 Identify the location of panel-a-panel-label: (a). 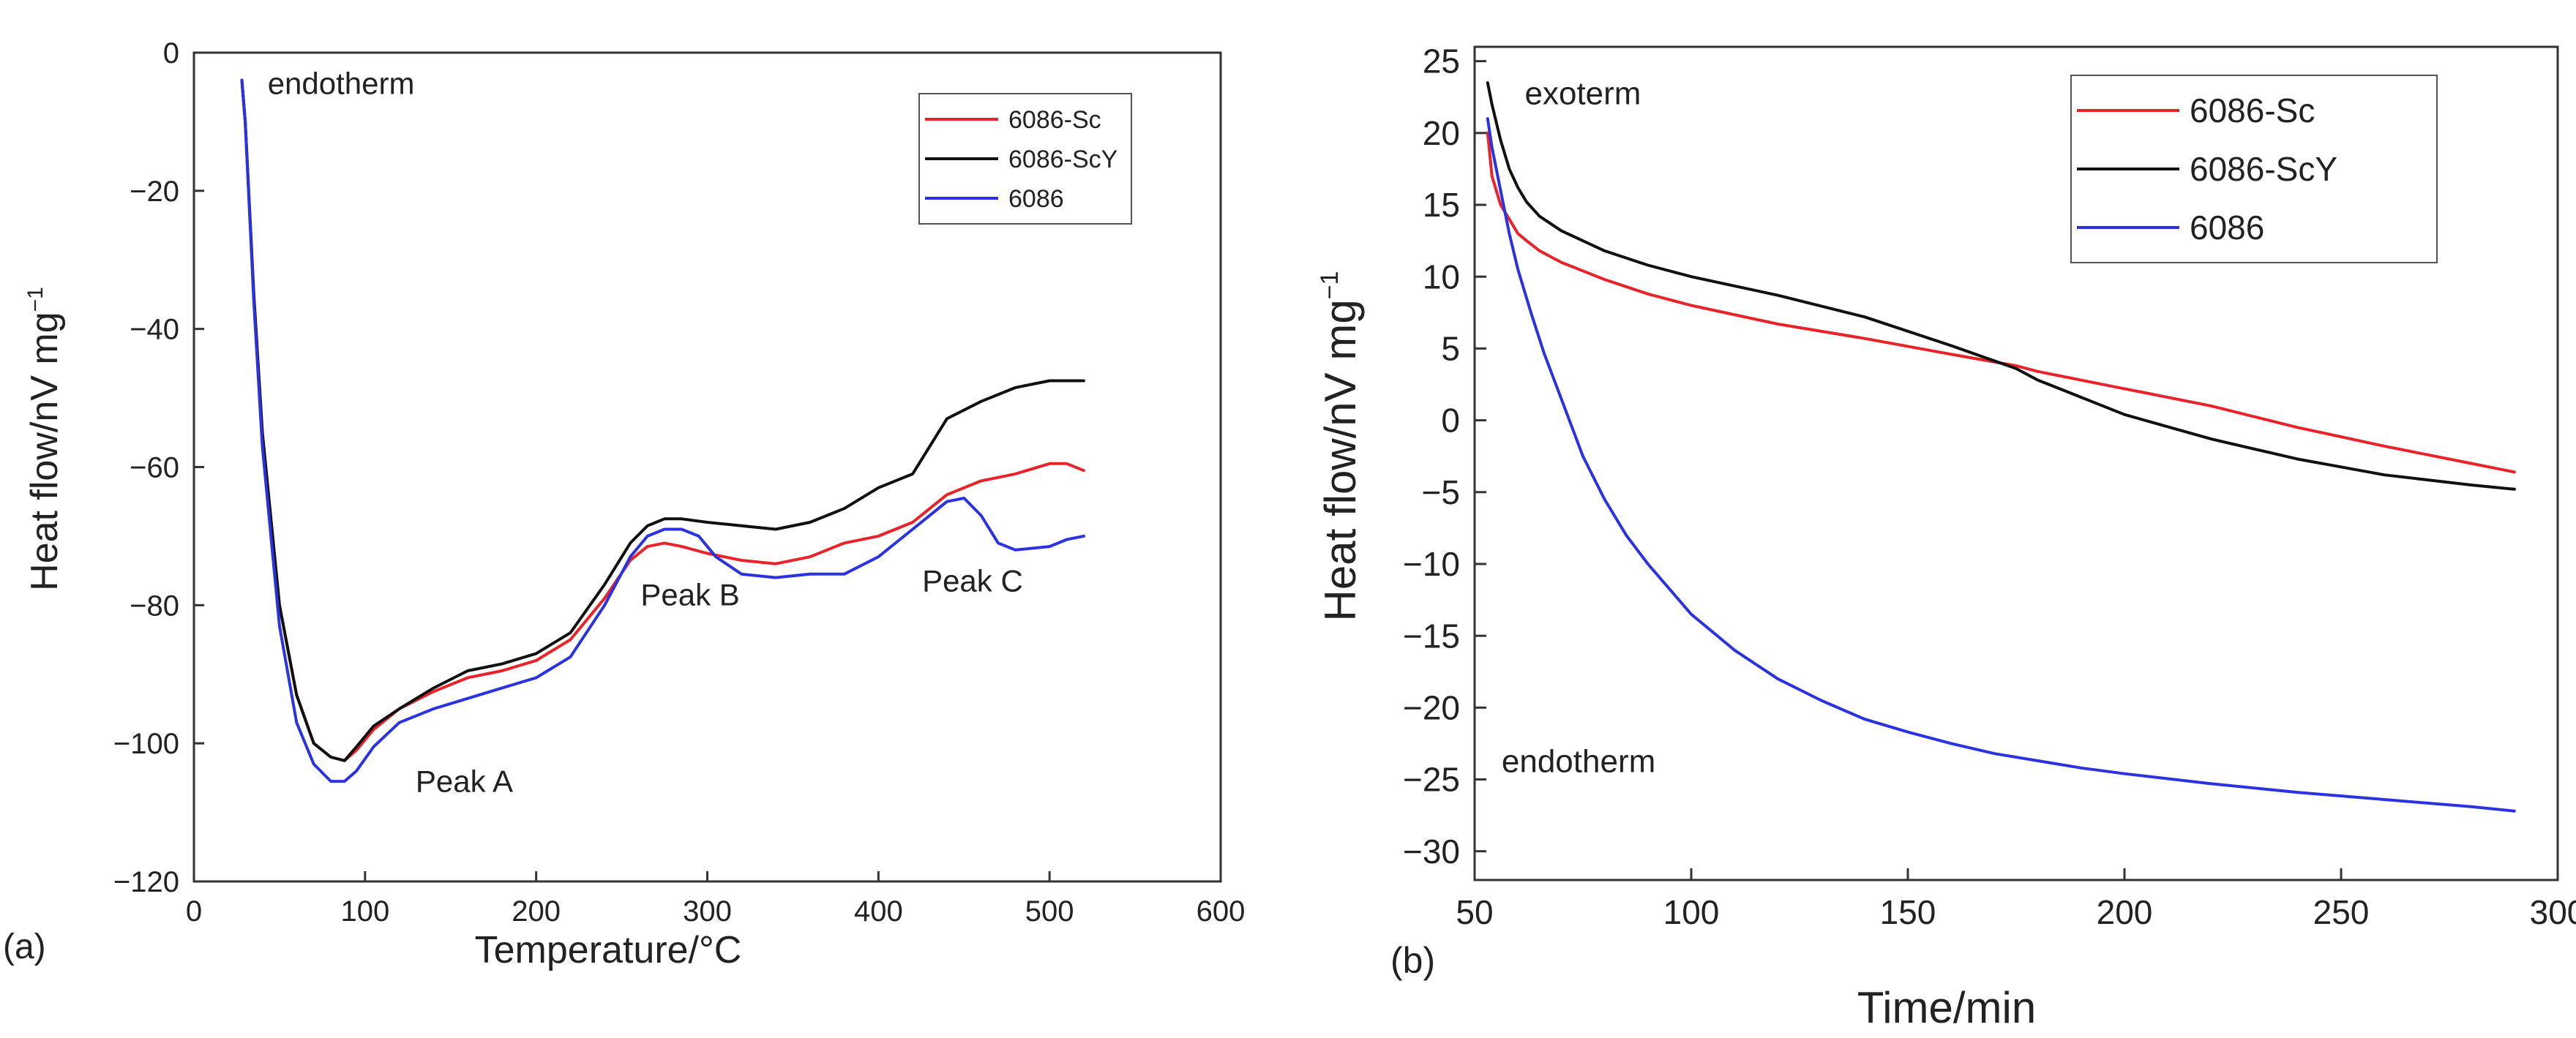
(24, 947).